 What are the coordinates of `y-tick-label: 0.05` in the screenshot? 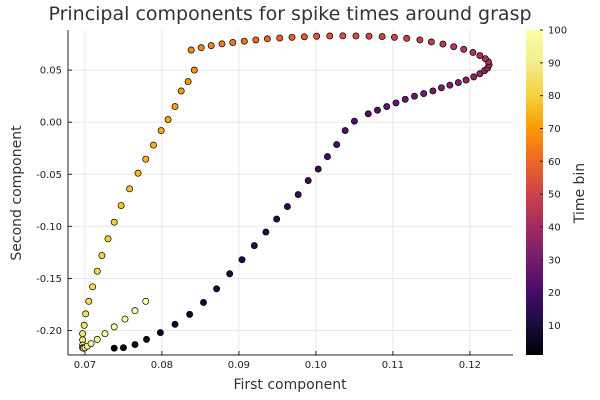 It's located at (51, 71).